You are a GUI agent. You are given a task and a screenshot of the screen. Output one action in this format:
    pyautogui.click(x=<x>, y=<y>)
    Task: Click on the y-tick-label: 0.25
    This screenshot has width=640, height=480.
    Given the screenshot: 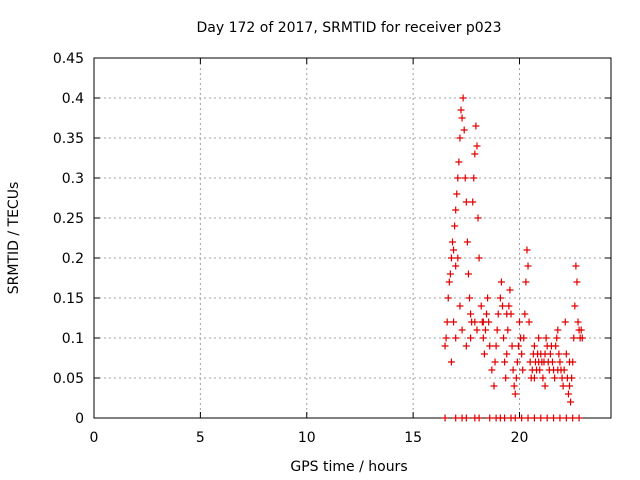 What is the action you would take?
    pyautogui.click(x=68, y=219)
    